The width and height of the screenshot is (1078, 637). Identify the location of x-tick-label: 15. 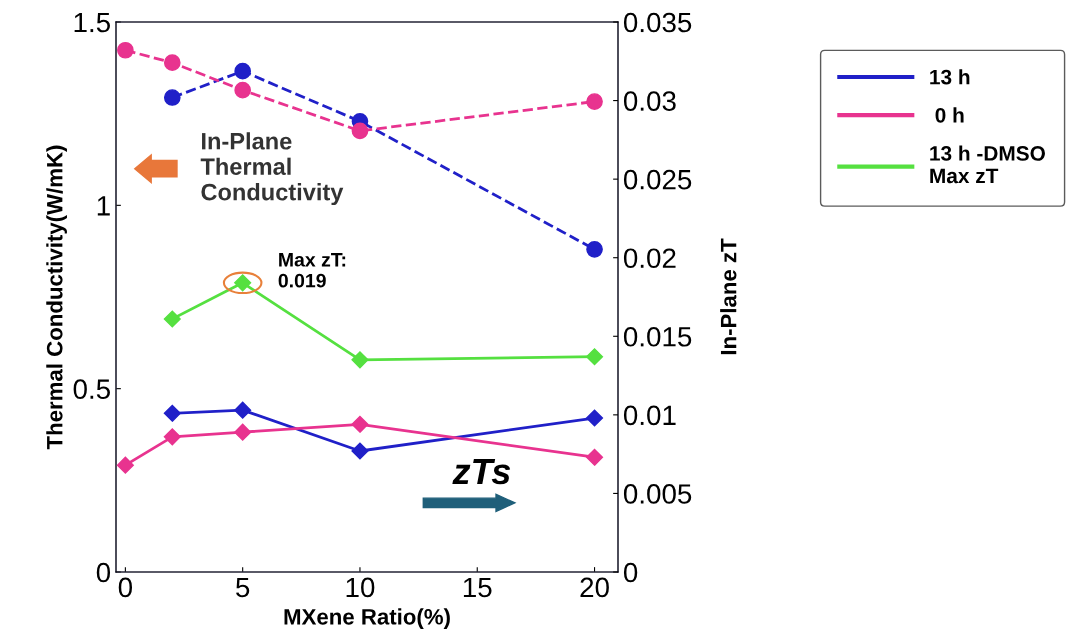
(477, 587).